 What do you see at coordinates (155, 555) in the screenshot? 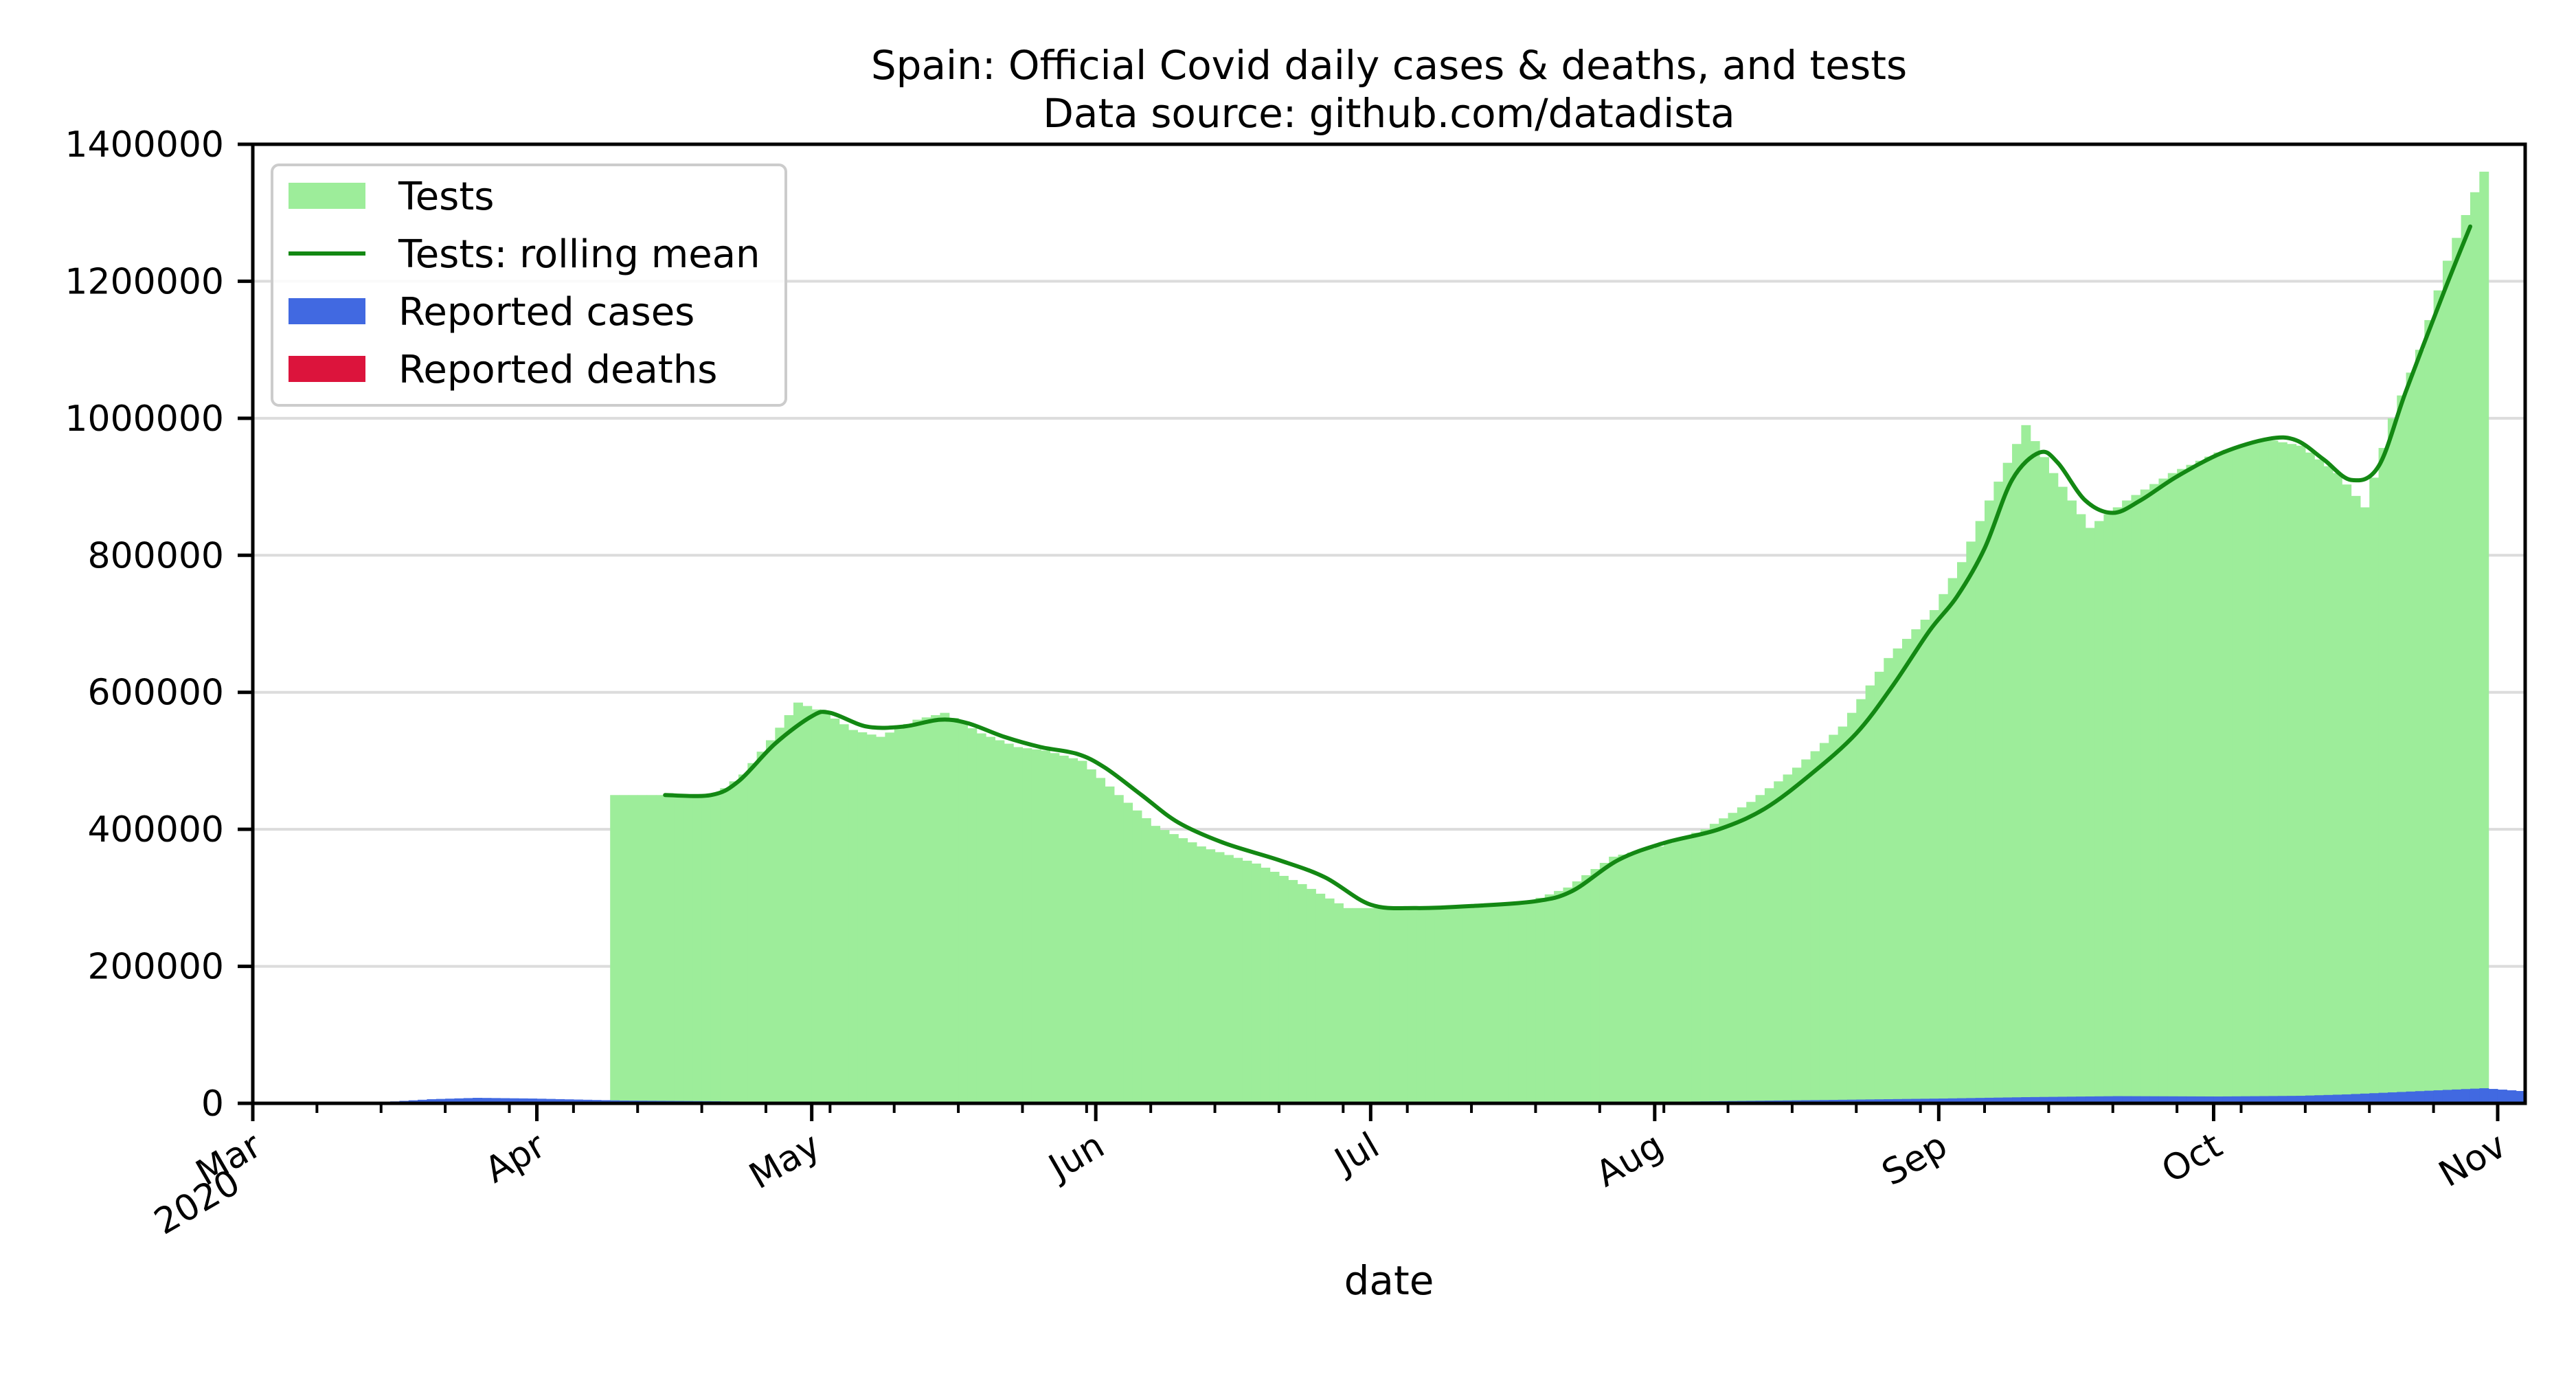
I see `y-tick-label: 800000` at bounding box center [155, 555].